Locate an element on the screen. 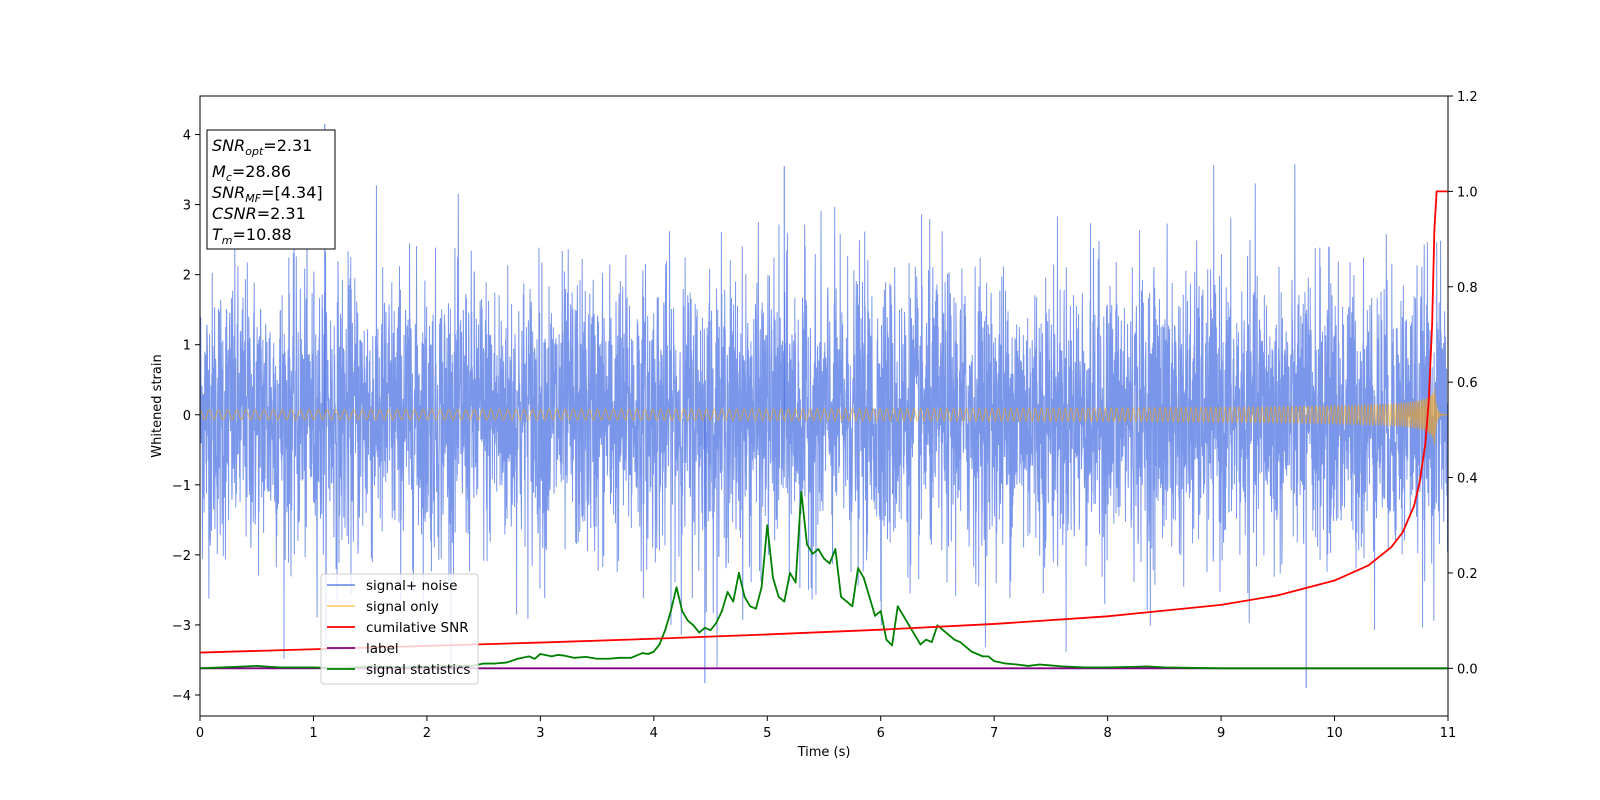 This screenshot has width=1600, height=800. x-tick-label: 6 is located at coordinates (881, 733).